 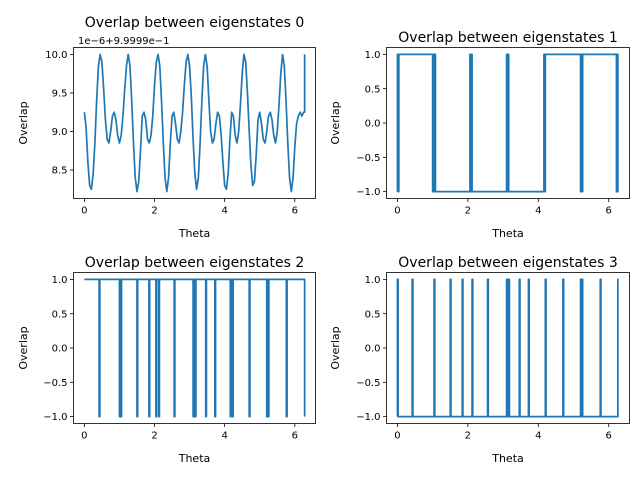 I want to click on subplot-0-xlabel: Theta, so click(x=194, y=233).